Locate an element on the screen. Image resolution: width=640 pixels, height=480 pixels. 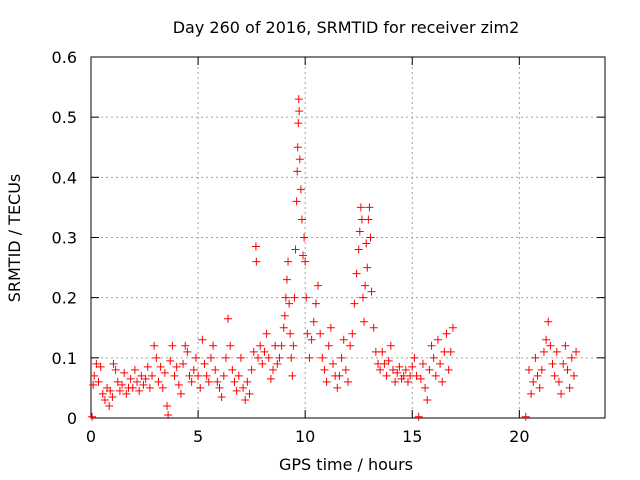
y-tick-label-5: 0.5 is located at coordinates (64, 117).